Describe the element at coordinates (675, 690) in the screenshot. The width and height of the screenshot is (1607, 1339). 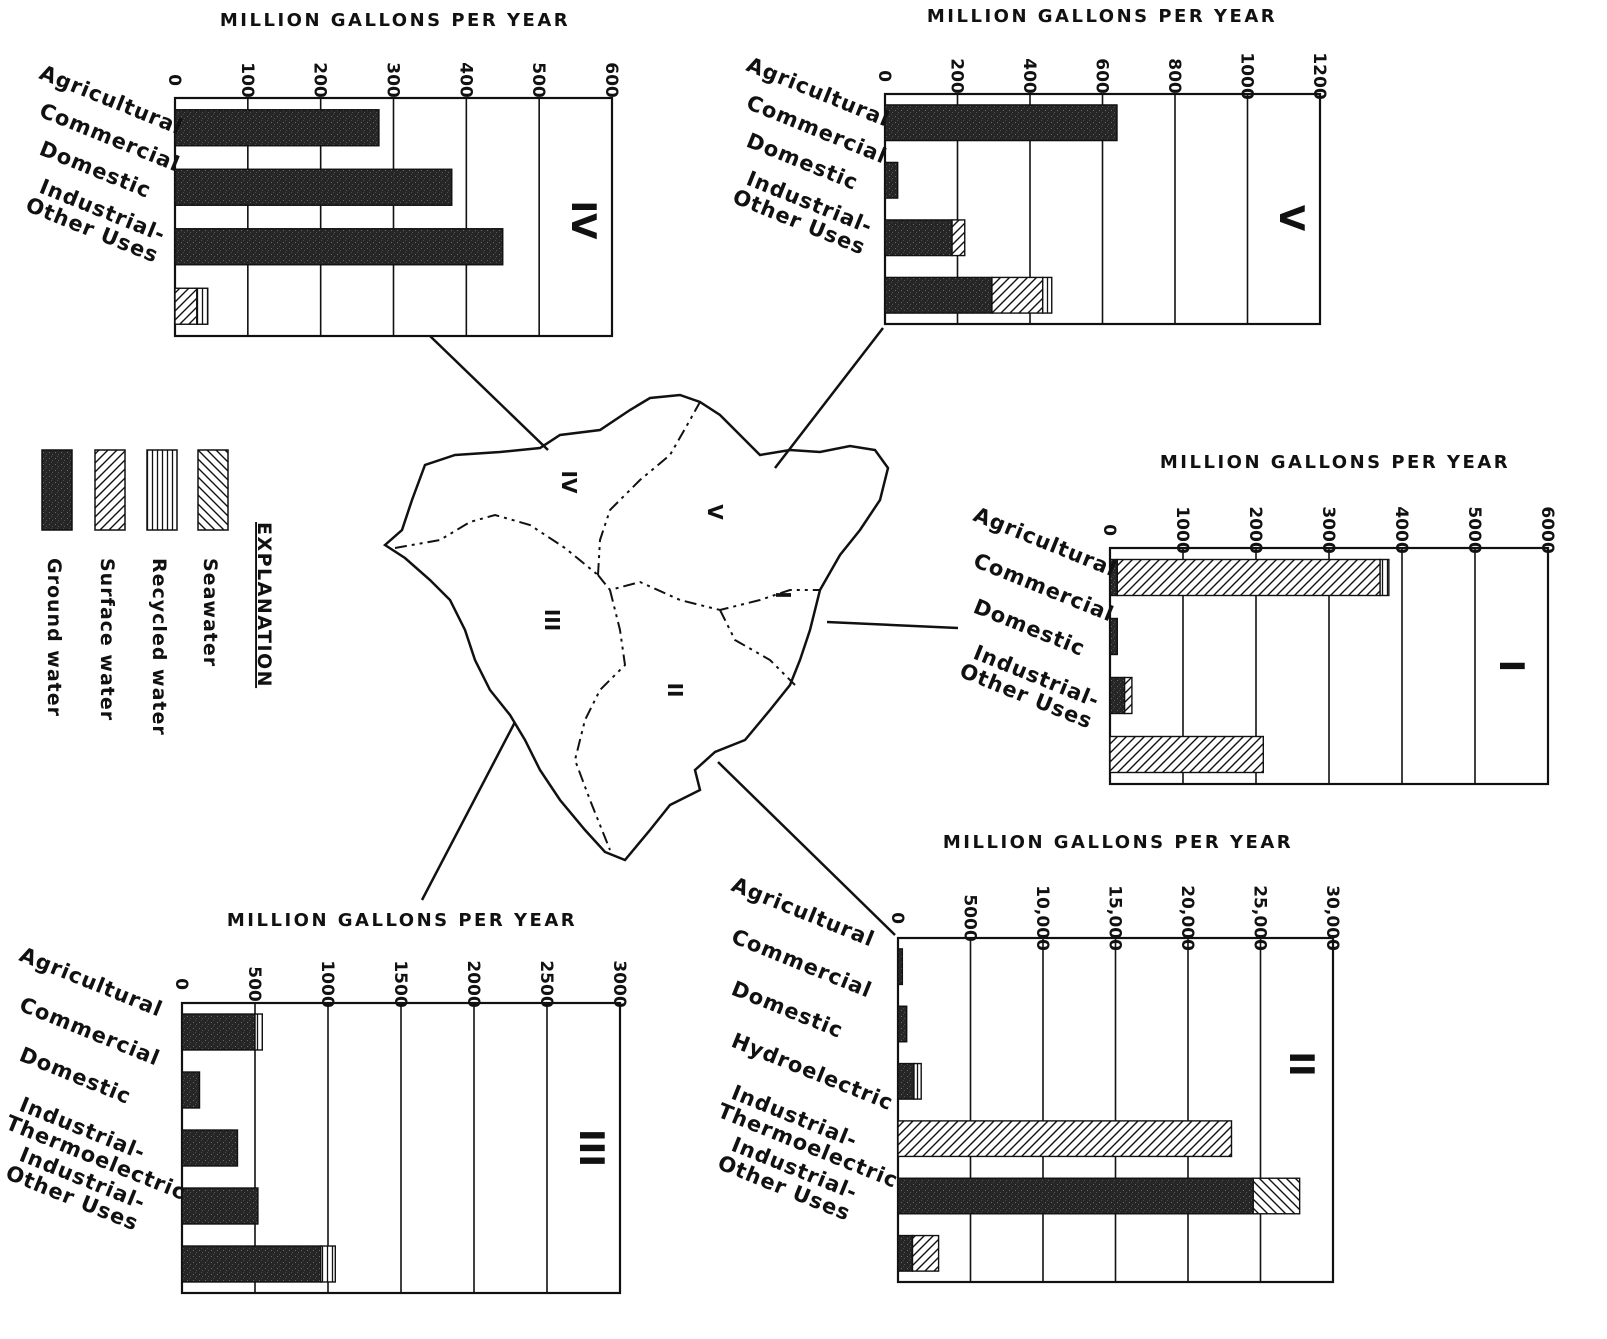
I see `region-label-ii: II` at that location.